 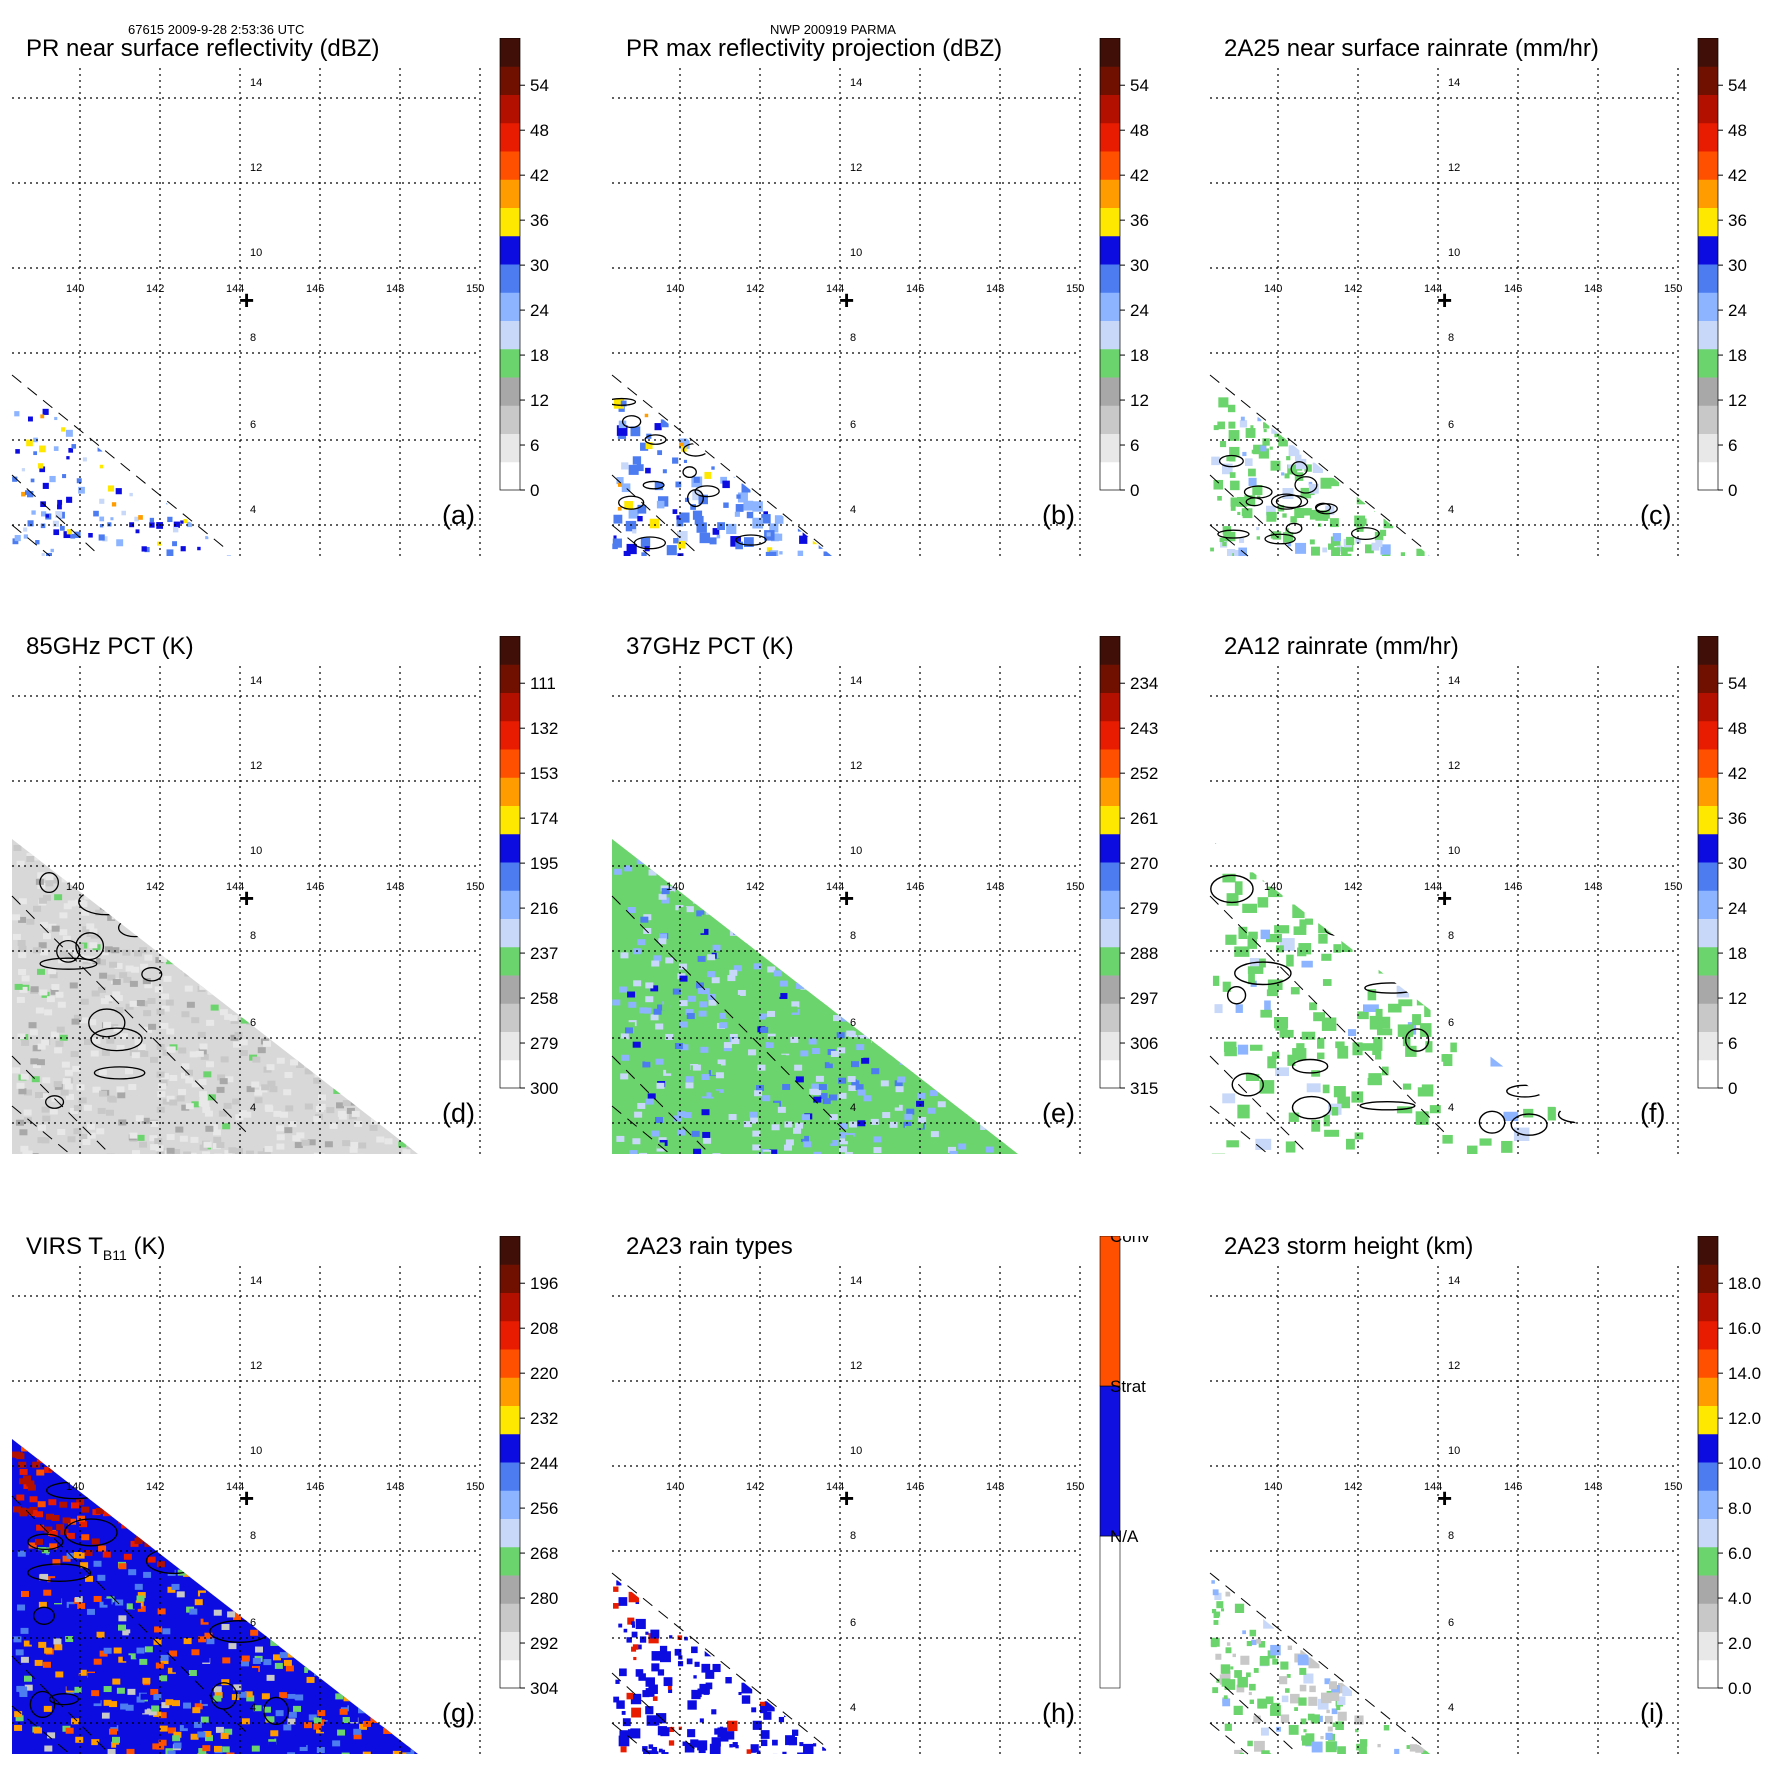 I want to click on lon-tick-label: 142, so click(x=155, y=289).